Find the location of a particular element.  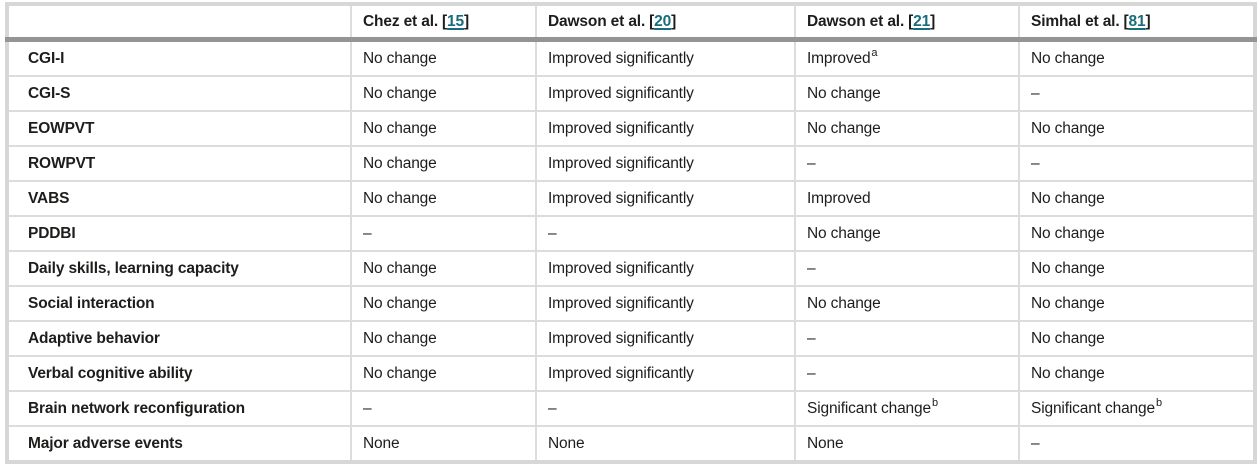

footnote-marker: b is located at coordinates (934, 403).